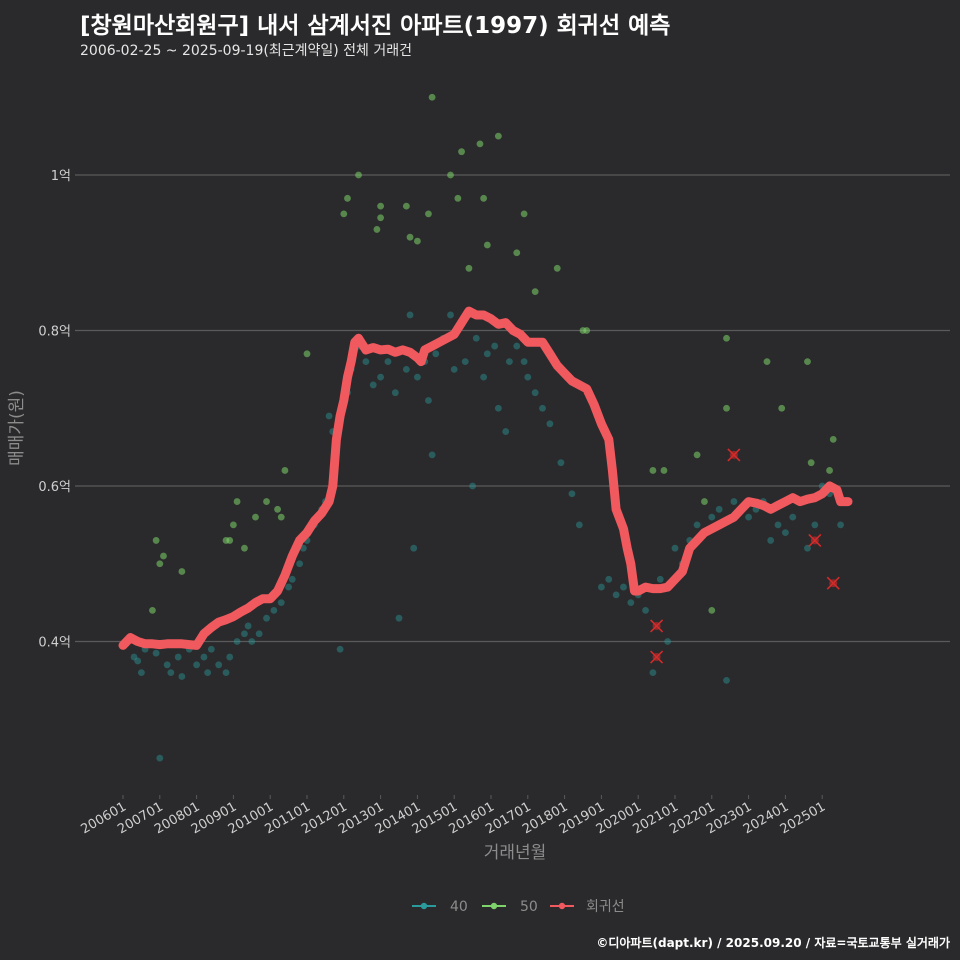  I want to click on page-title: [창원마산회원구] 내서 삼계서진 아파트(1997) 회귀선 예측, so click(375, 26).